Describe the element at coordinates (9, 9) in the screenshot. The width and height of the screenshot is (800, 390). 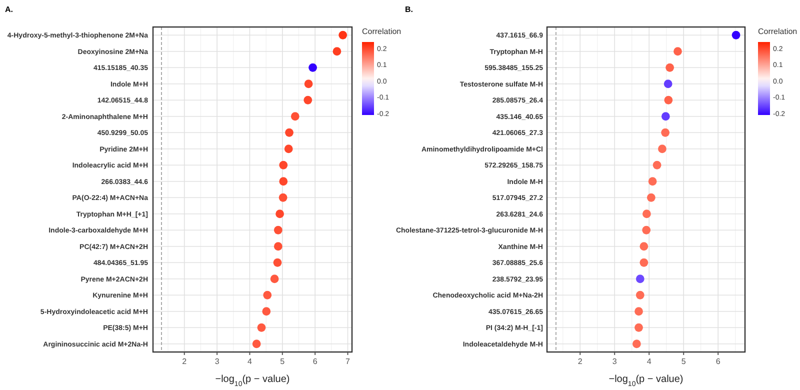
I see `text: A.` at that location.